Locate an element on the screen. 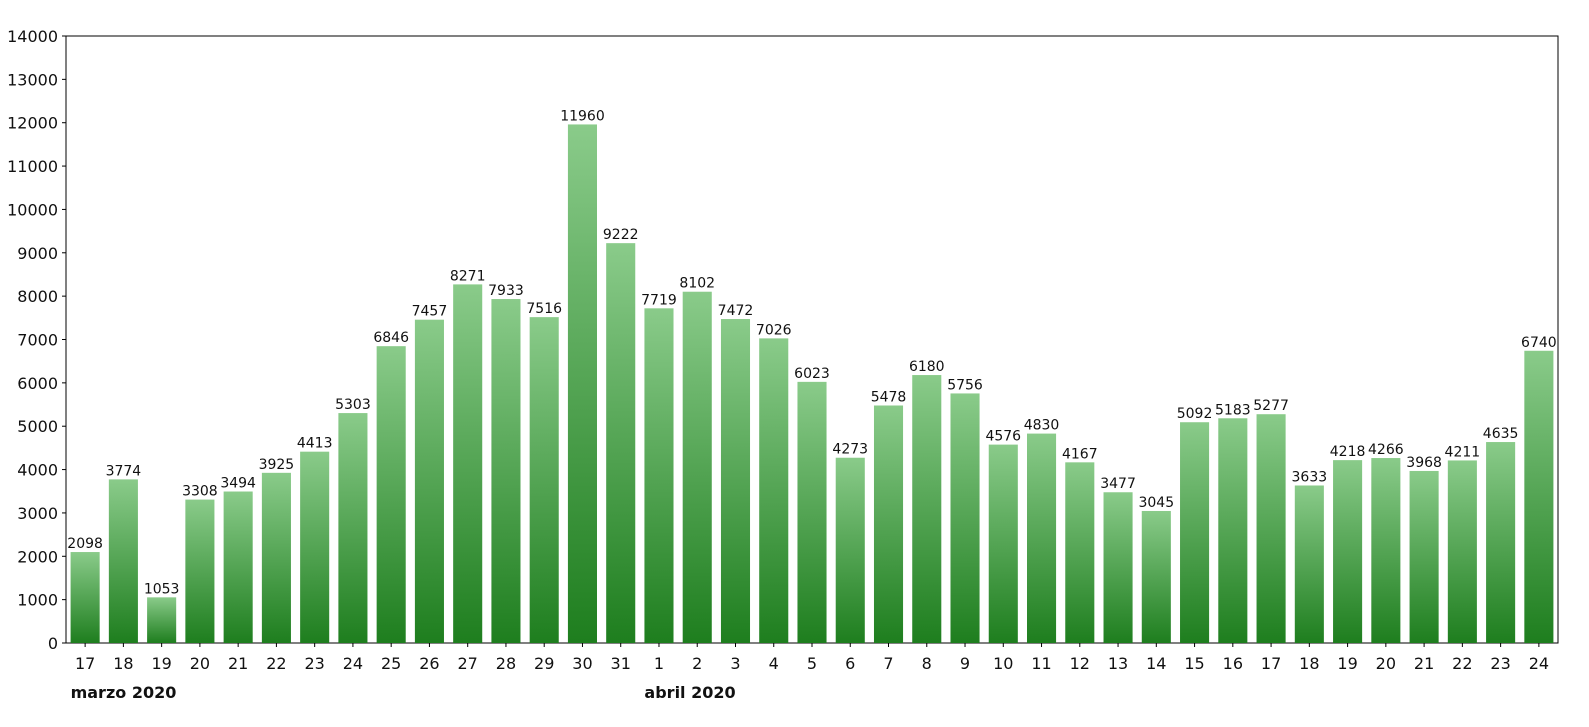  x-tick-label: 15 is located at coordinates (1194, 663).